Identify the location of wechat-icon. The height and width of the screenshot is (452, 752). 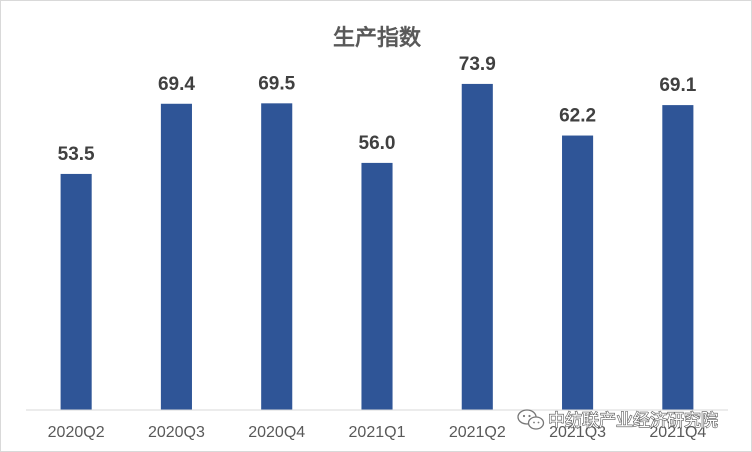
(531, 419).